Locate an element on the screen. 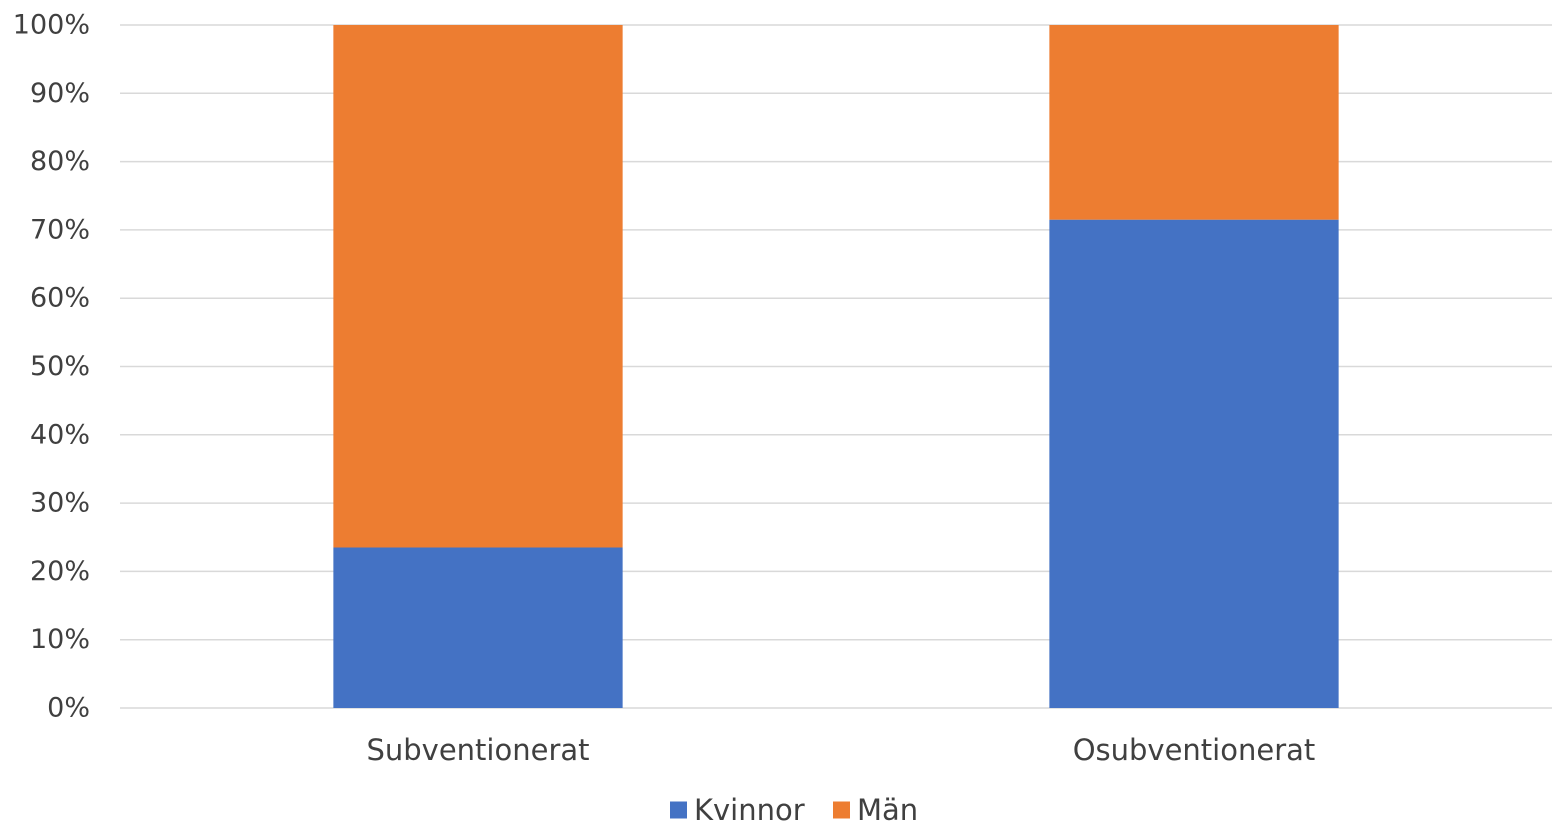 The height and width of the screenshot is (829, 1552). y-tick-label: 30% is located at coordinates (60, 503).